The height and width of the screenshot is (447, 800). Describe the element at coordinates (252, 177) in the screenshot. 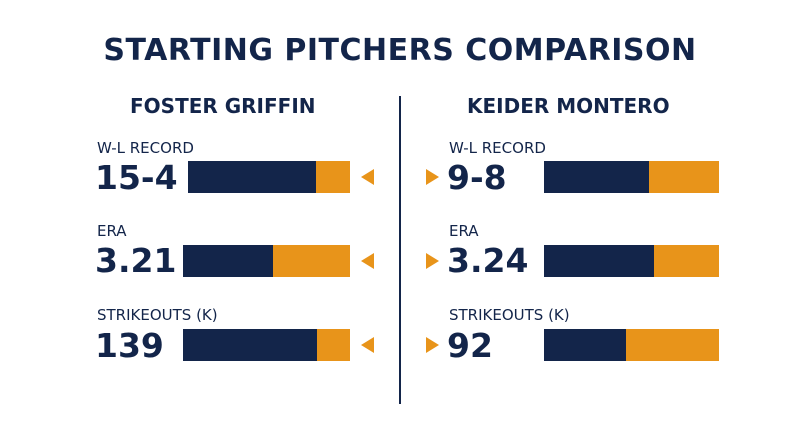

I see `left-wl-bar-navy` at that location.